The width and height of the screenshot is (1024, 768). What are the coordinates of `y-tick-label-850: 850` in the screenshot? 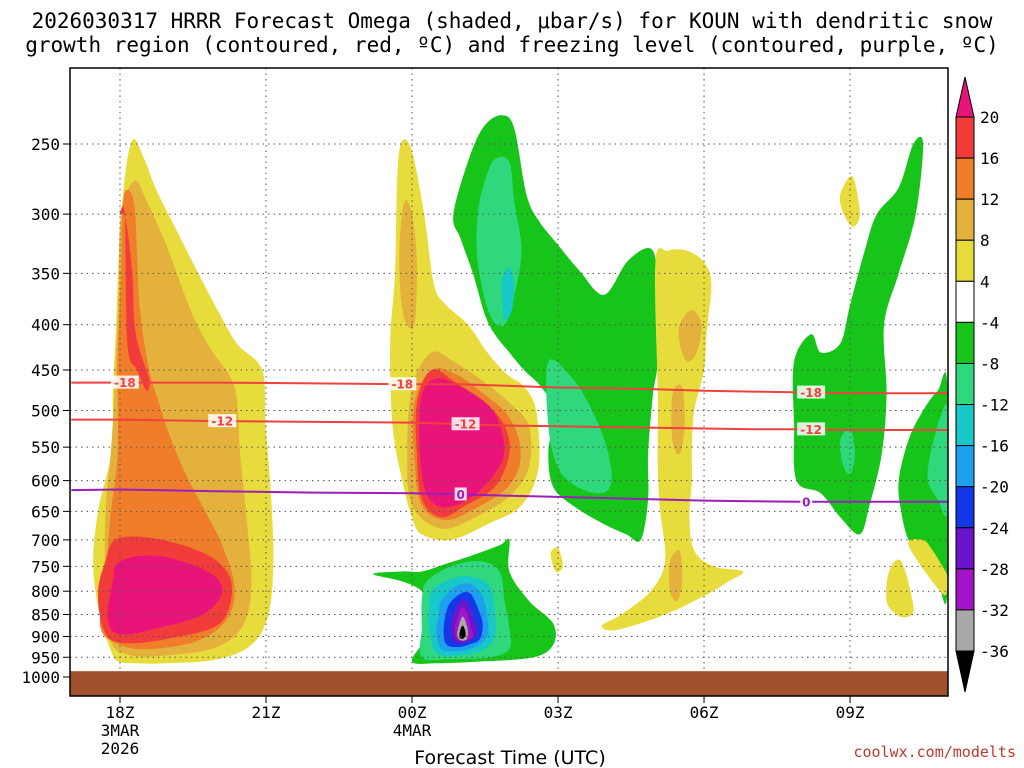 It's located at (45, 615).